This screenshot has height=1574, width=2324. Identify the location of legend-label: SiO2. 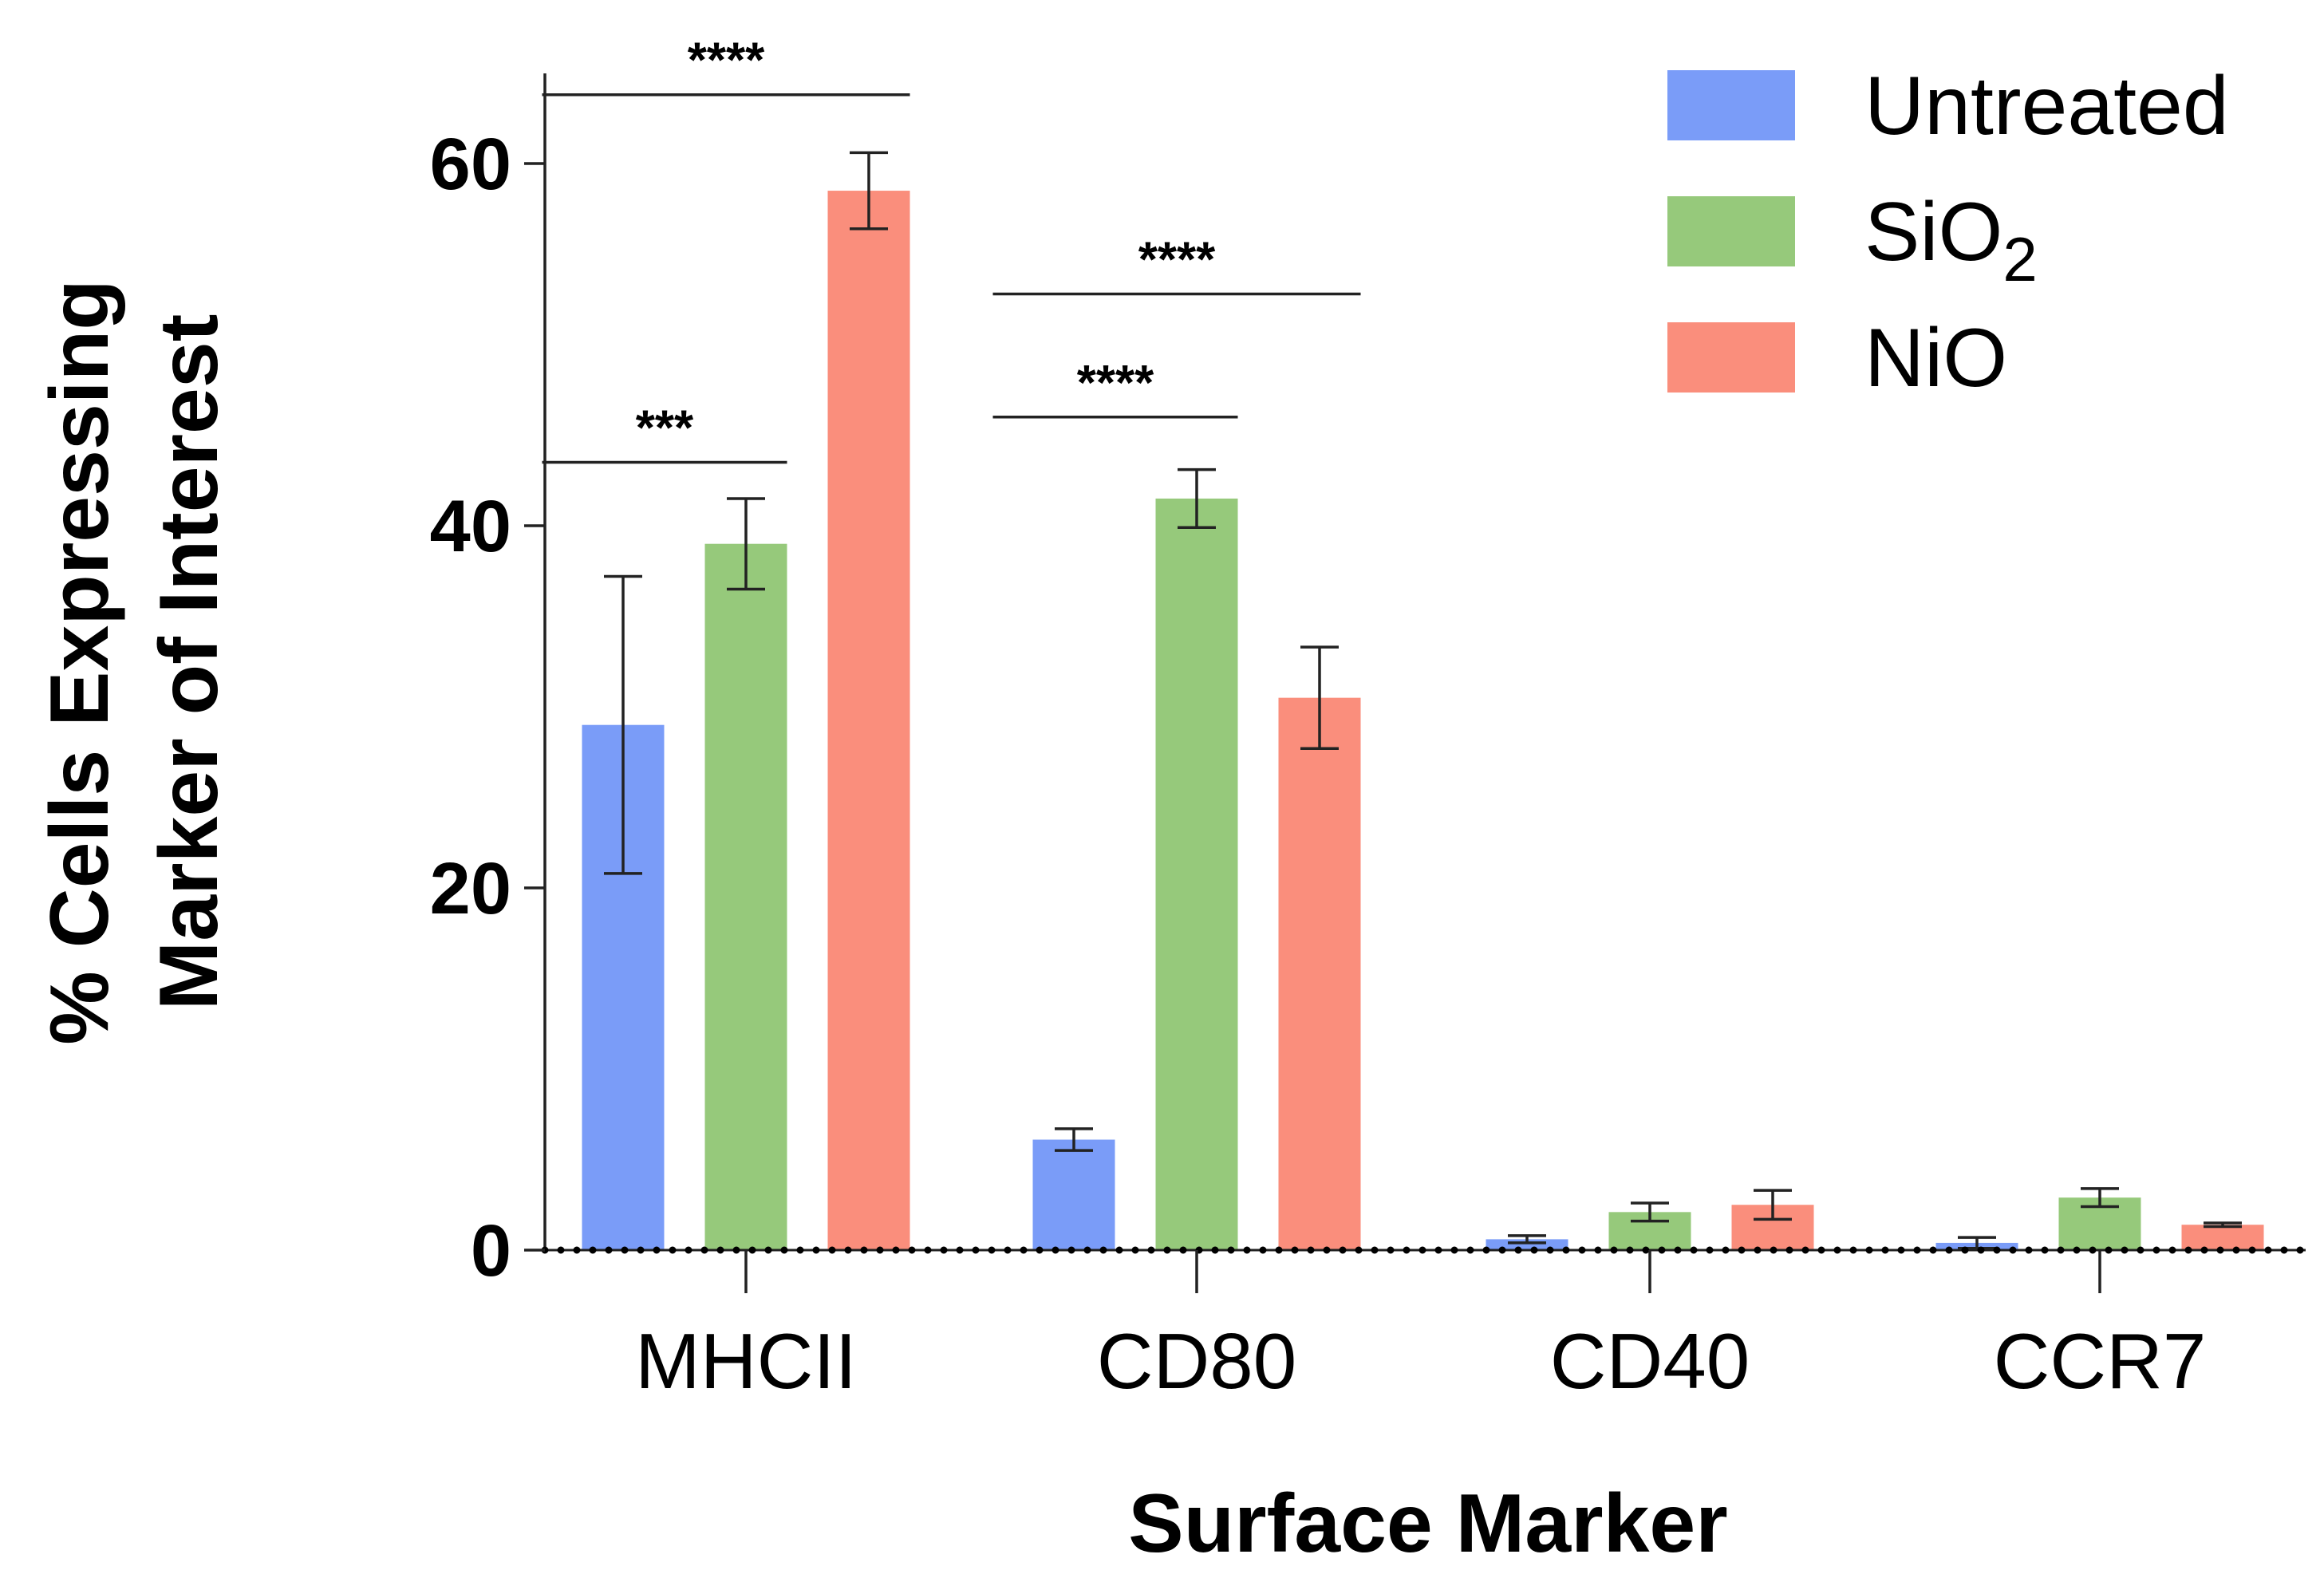
(1951, 240).